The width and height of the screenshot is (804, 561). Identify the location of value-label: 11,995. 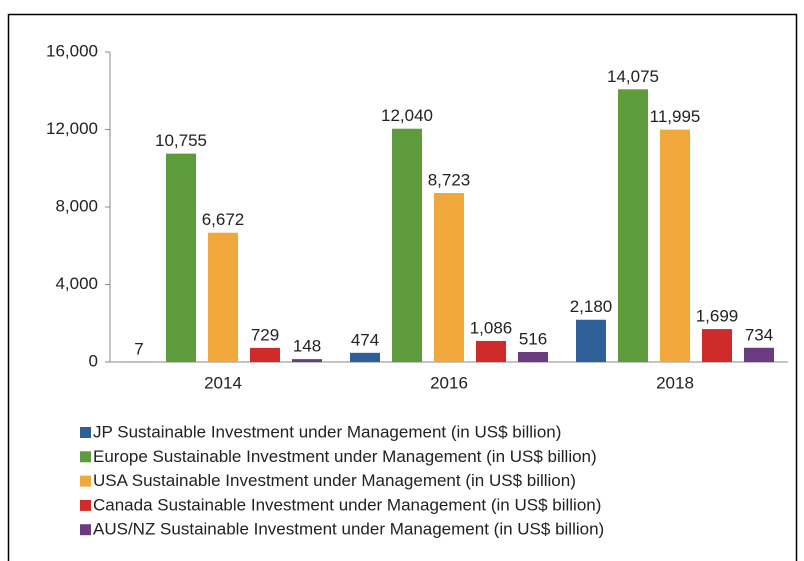
(675, 116).